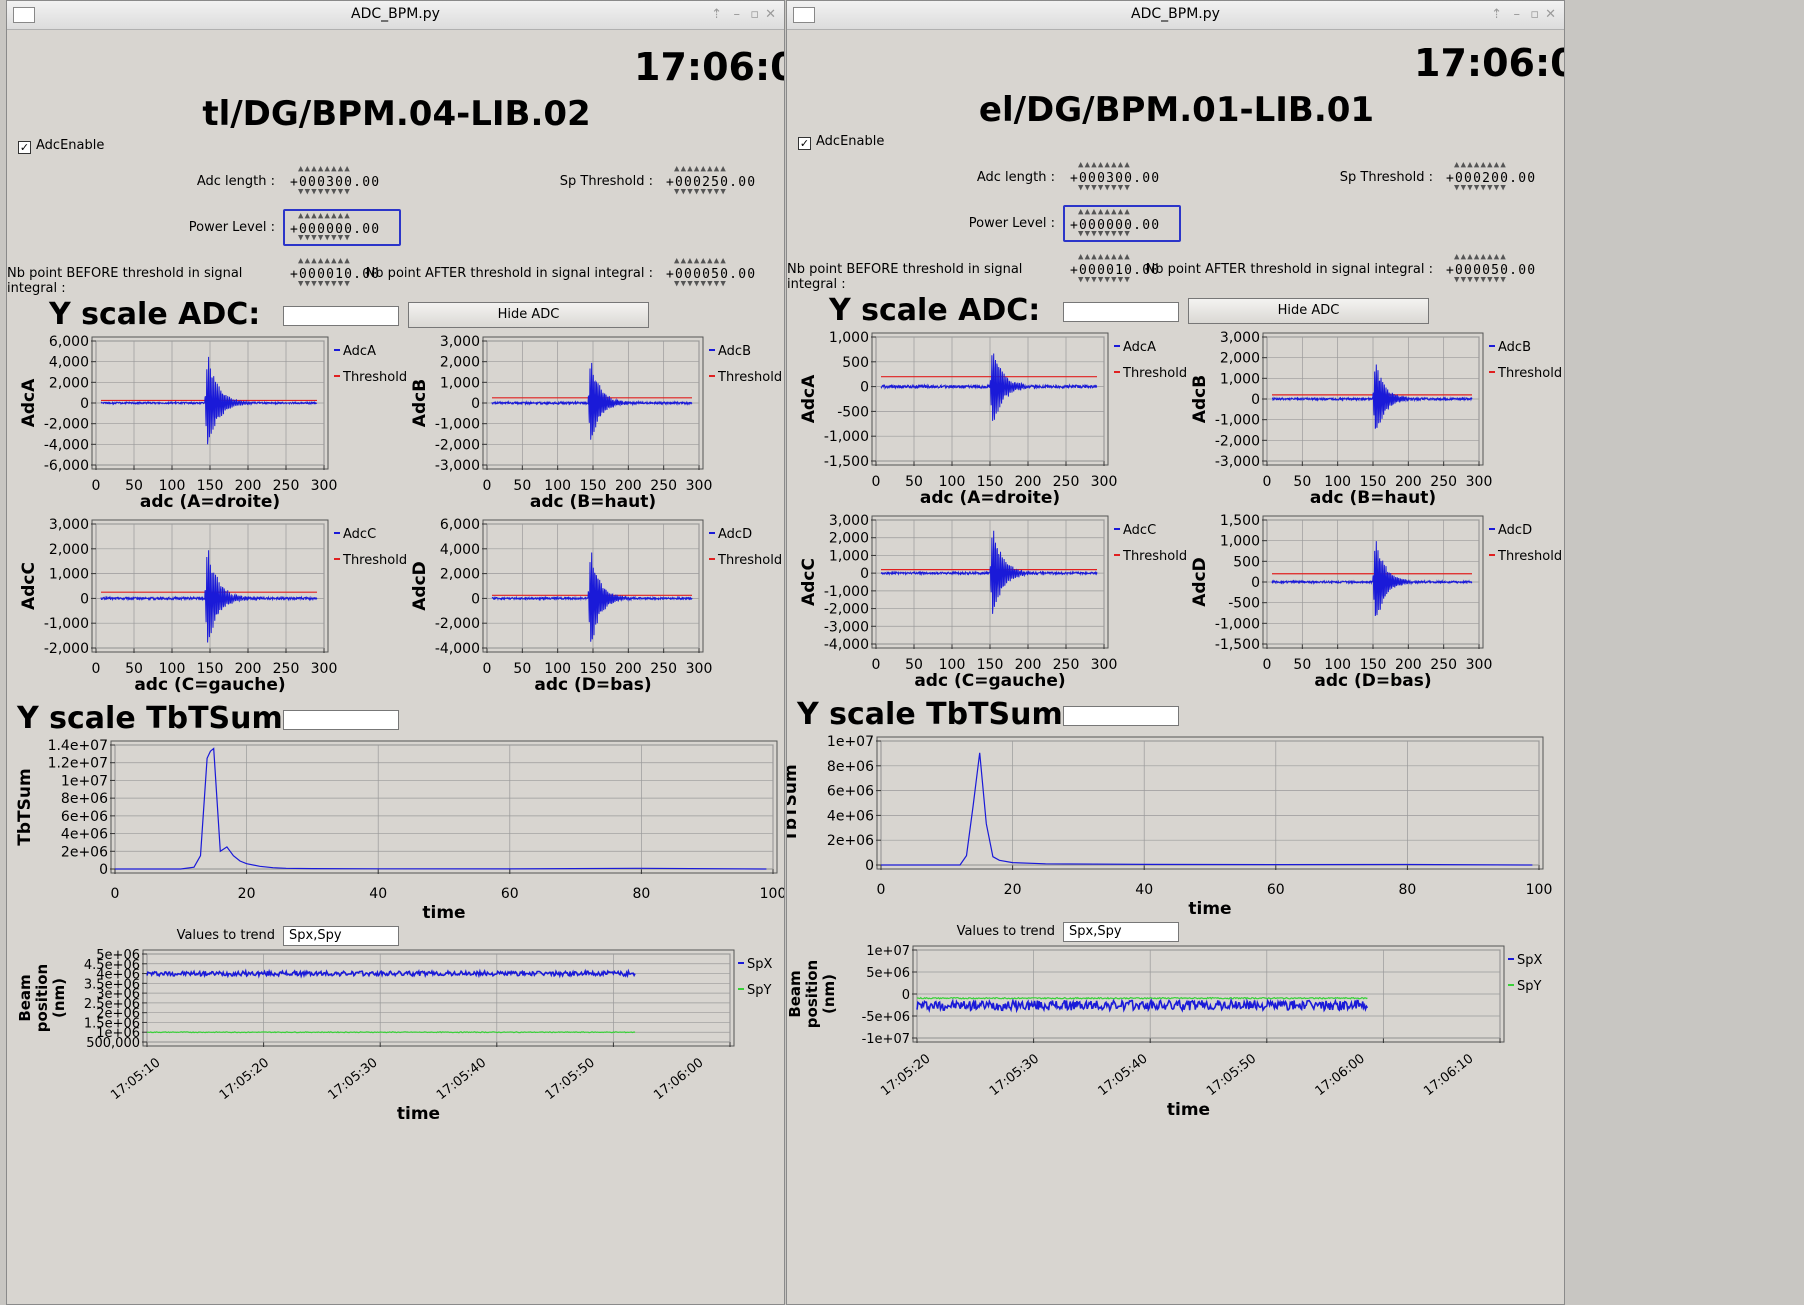 This screenshot has width=1804, height=1305. What do you see at coordinates (941, 714) in the screenshot?
I see `y-scale-tbtsum-label: Y scale TbTSum :` at bounding box center [941, 714].